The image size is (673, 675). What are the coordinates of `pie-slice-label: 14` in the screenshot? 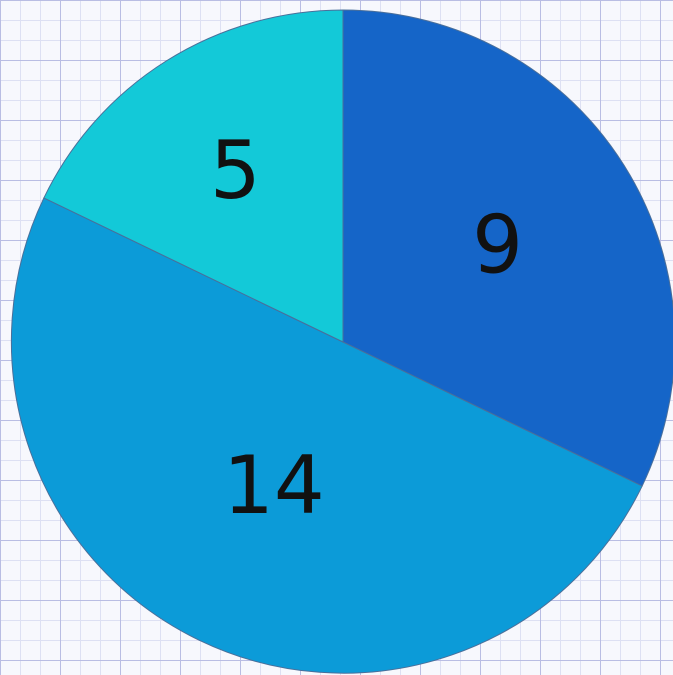 It's located at (274, 485).